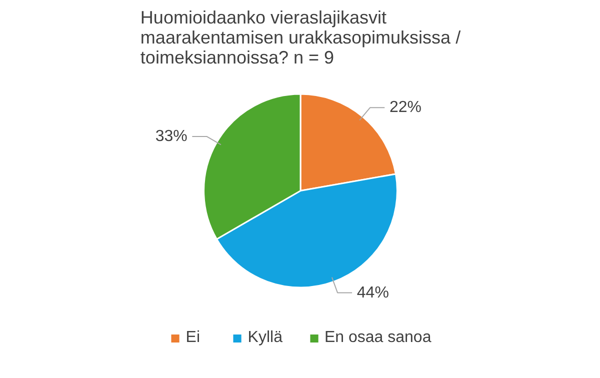 This screenshot has height=378, width=600. What do you see at coordinates (405, 107) in the screenshot?
I see `data-label: 22%` at bounding box center [405, 107].